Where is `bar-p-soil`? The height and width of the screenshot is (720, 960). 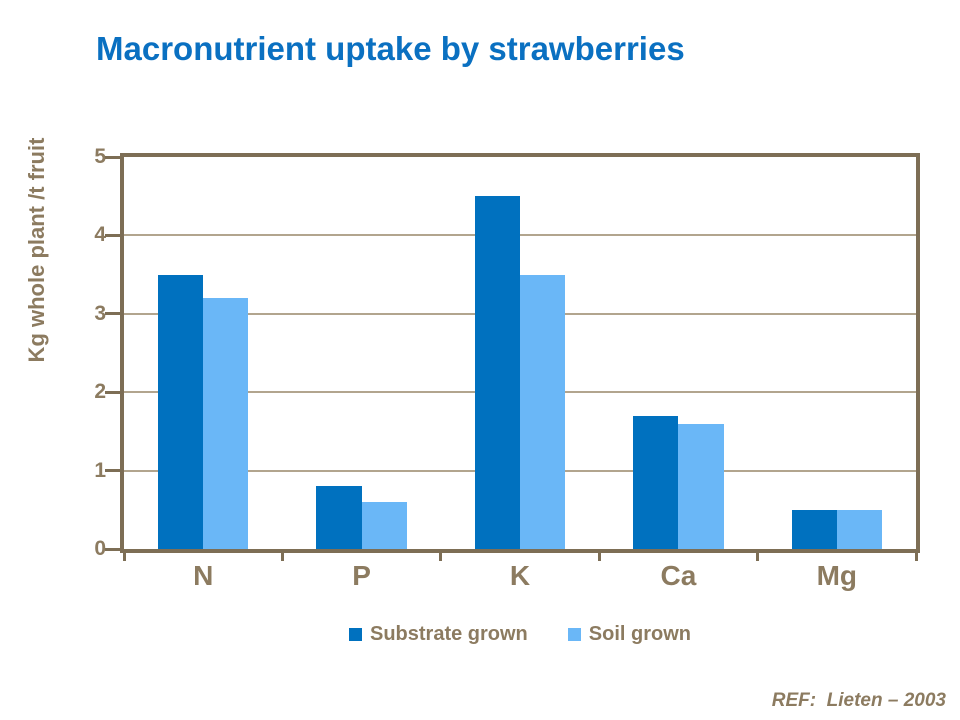 bar-p-soil is located at coordinates (384, 525).